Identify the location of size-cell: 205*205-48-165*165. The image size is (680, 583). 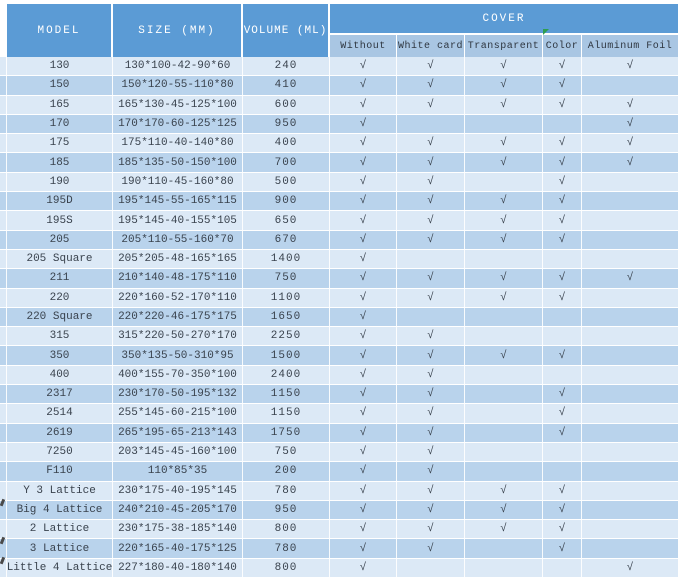
(178, 259).